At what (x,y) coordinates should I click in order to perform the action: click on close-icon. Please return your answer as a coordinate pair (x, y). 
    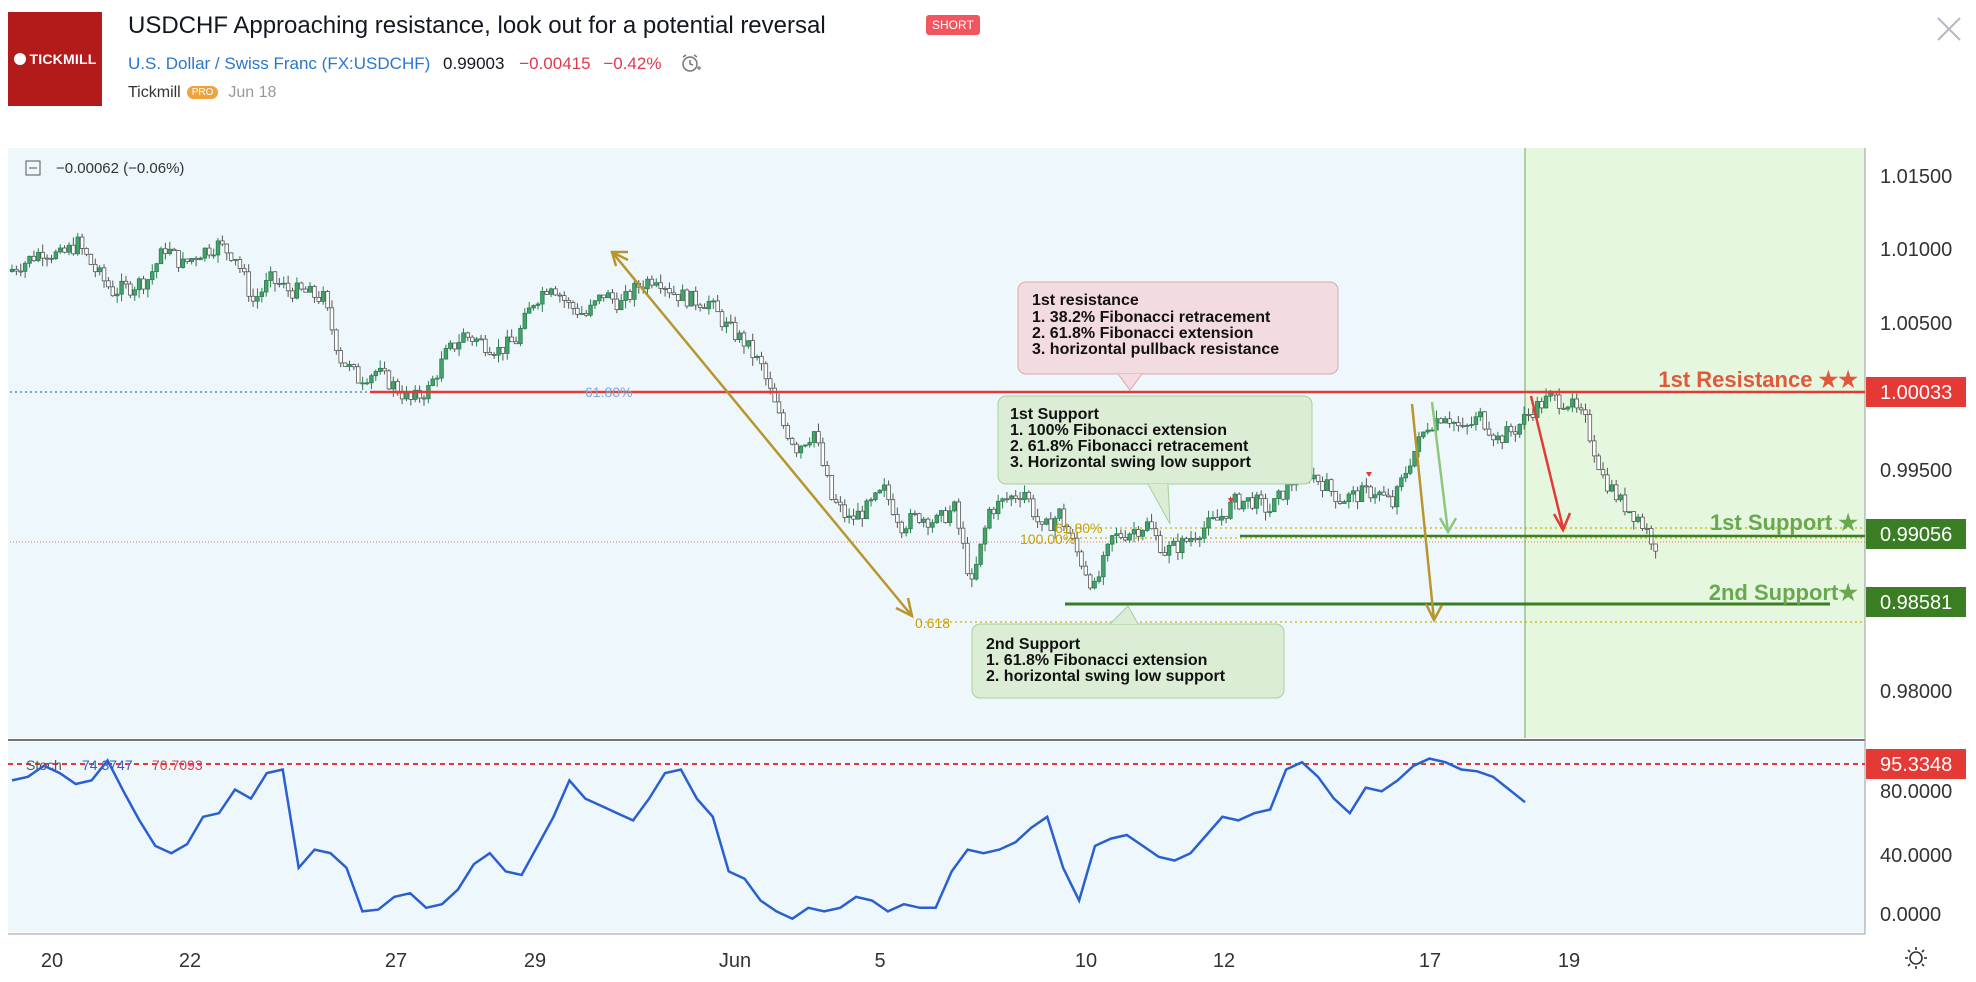
    Looking at the image, I should click on (1949, 29).